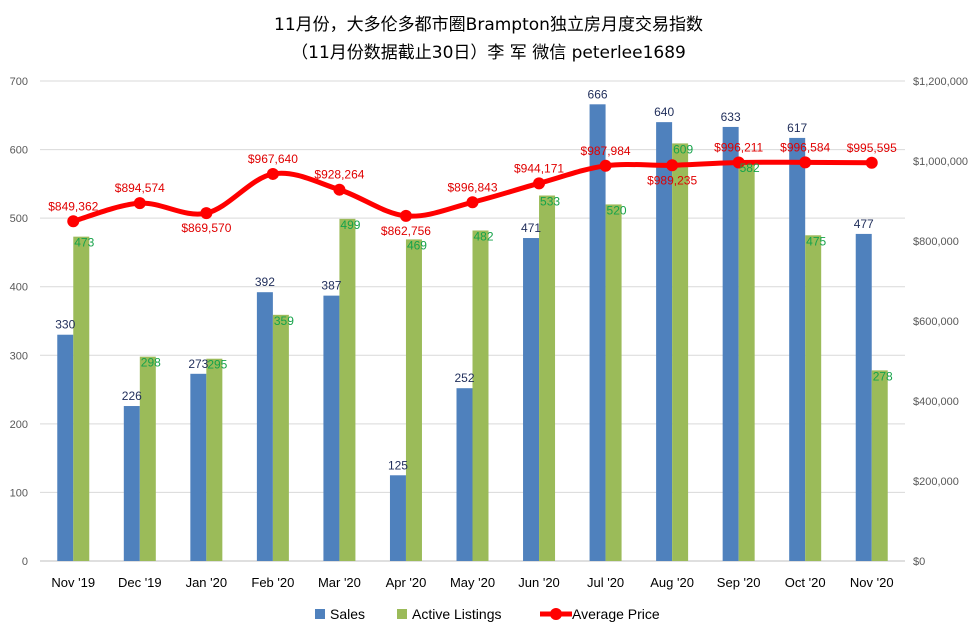 This screenshot has width=977, height=638. I want to click on y-left-tick-label: 0, so click(25, 562).